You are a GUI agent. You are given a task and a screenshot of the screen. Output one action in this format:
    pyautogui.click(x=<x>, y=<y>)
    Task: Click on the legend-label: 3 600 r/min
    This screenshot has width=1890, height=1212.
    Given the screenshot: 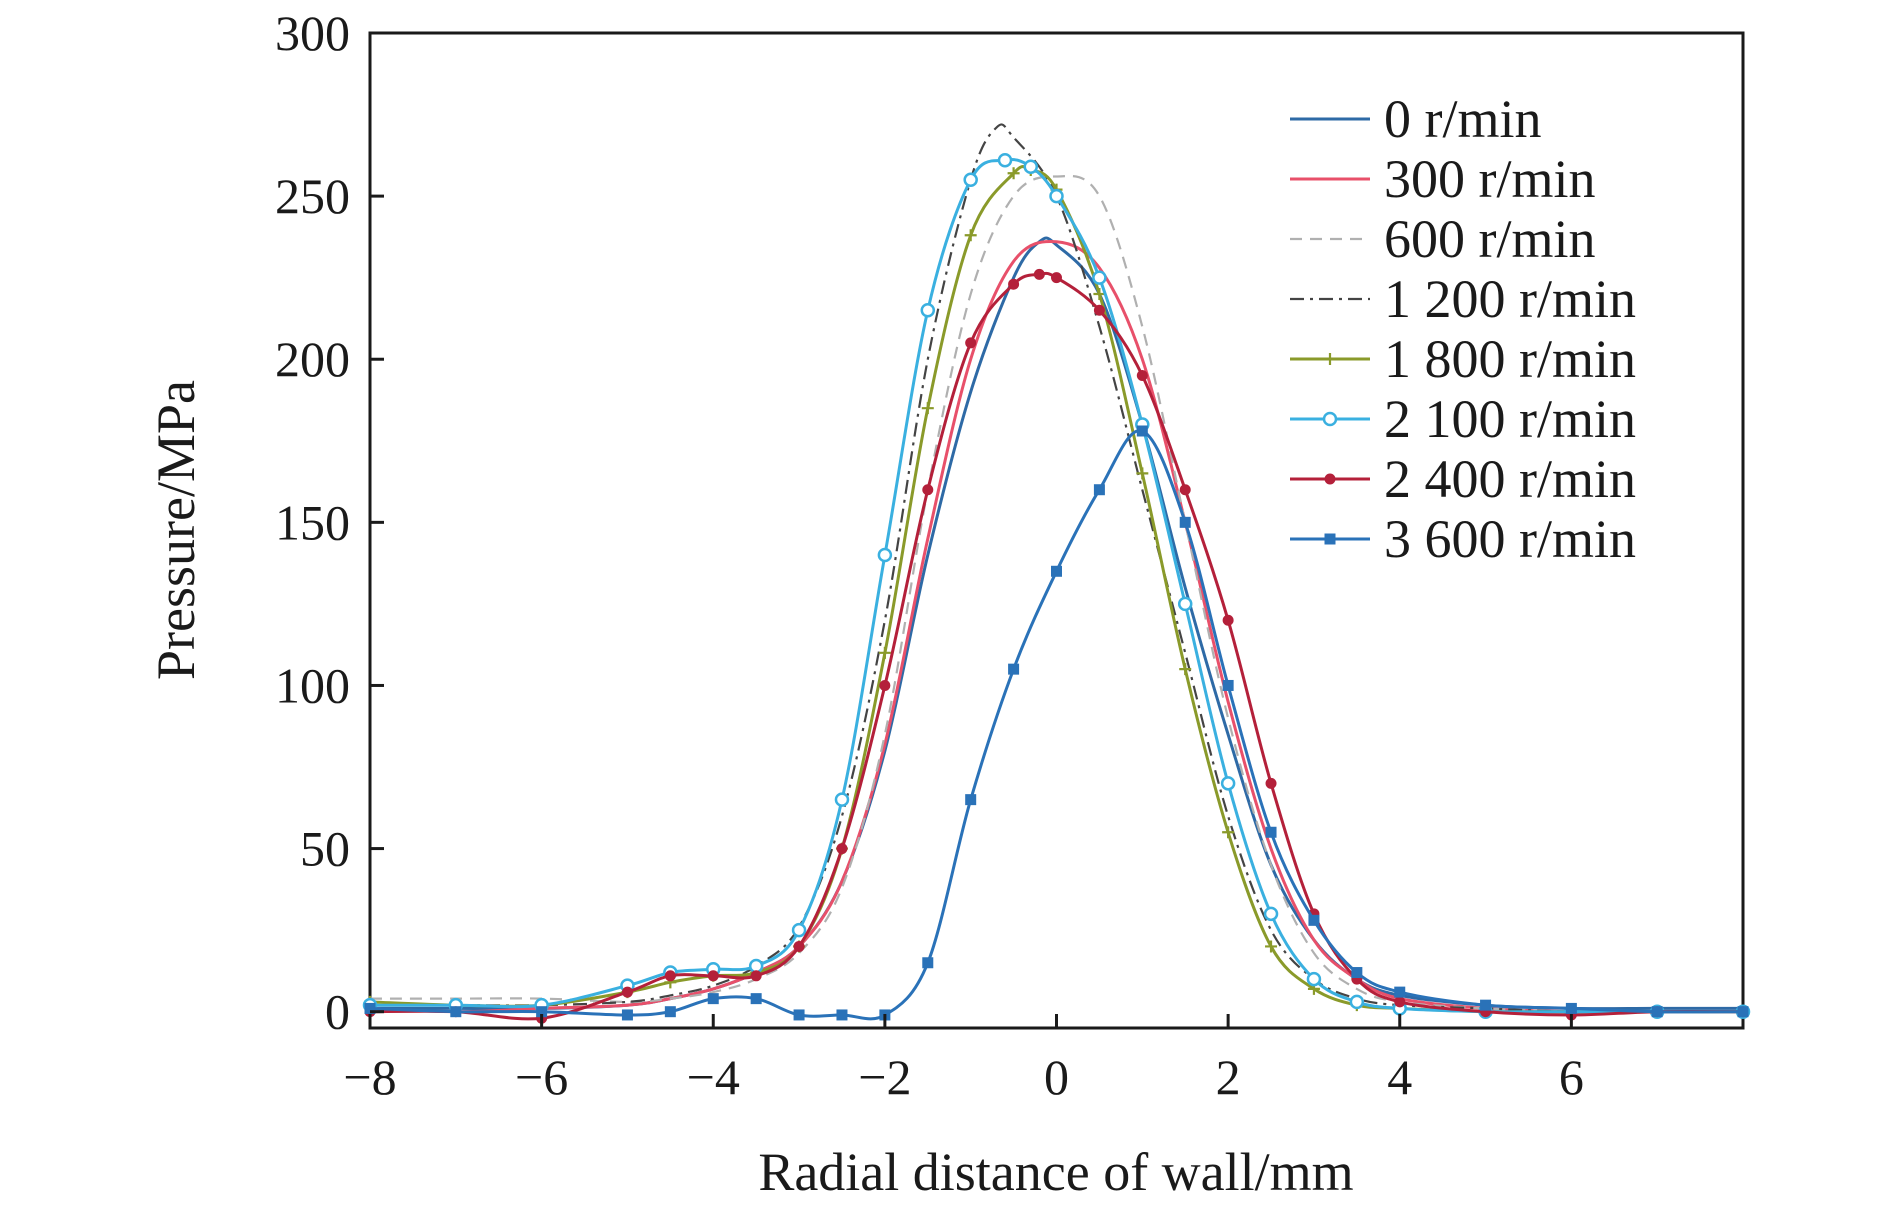 What is the action you would take?
    pyautogui.click(x=1510, y=539)
    